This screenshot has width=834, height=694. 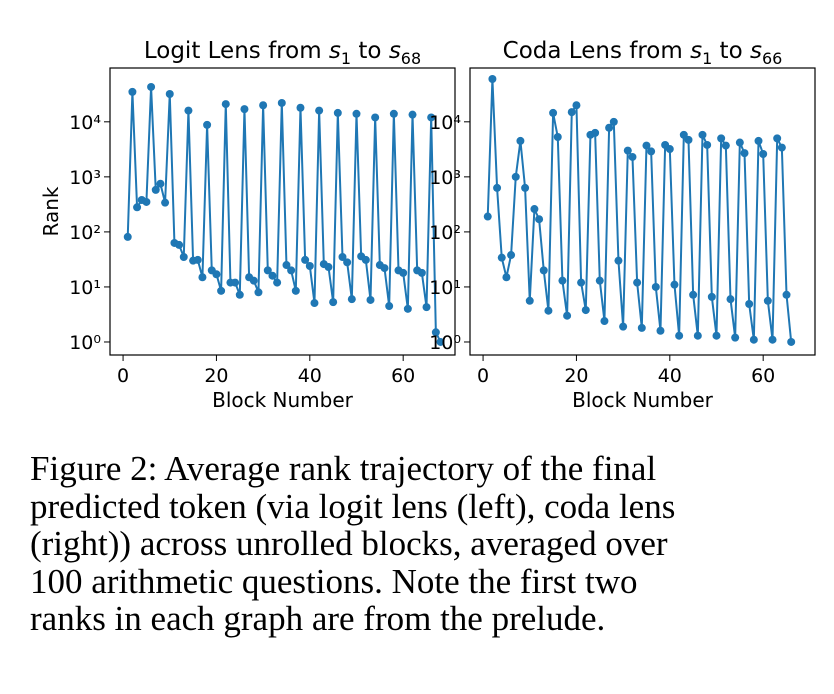 What do you see at coordinates (282, 53) in the screenshot?
I see `chart-title: Logit Lens from s1 to s68` at bounding box center [282, 53].